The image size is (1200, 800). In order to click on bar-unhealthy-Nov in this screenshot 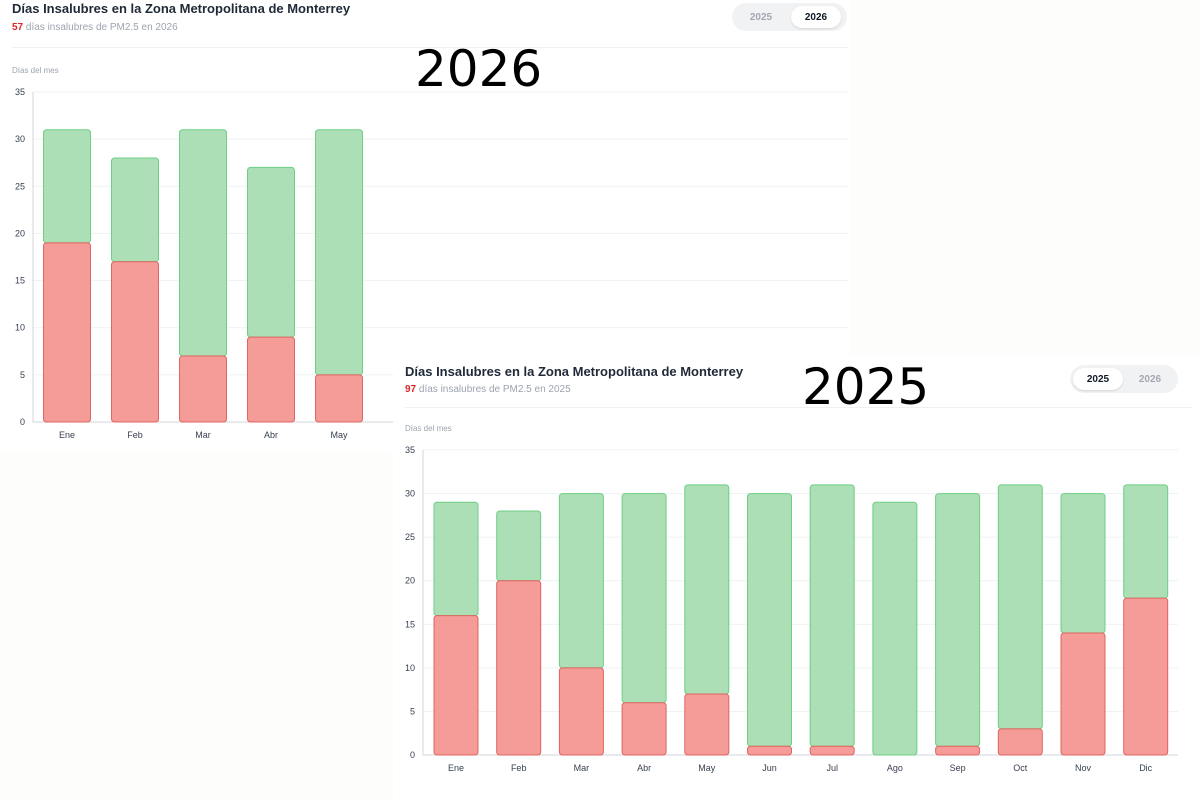, I will do `click(1083, 694)`.